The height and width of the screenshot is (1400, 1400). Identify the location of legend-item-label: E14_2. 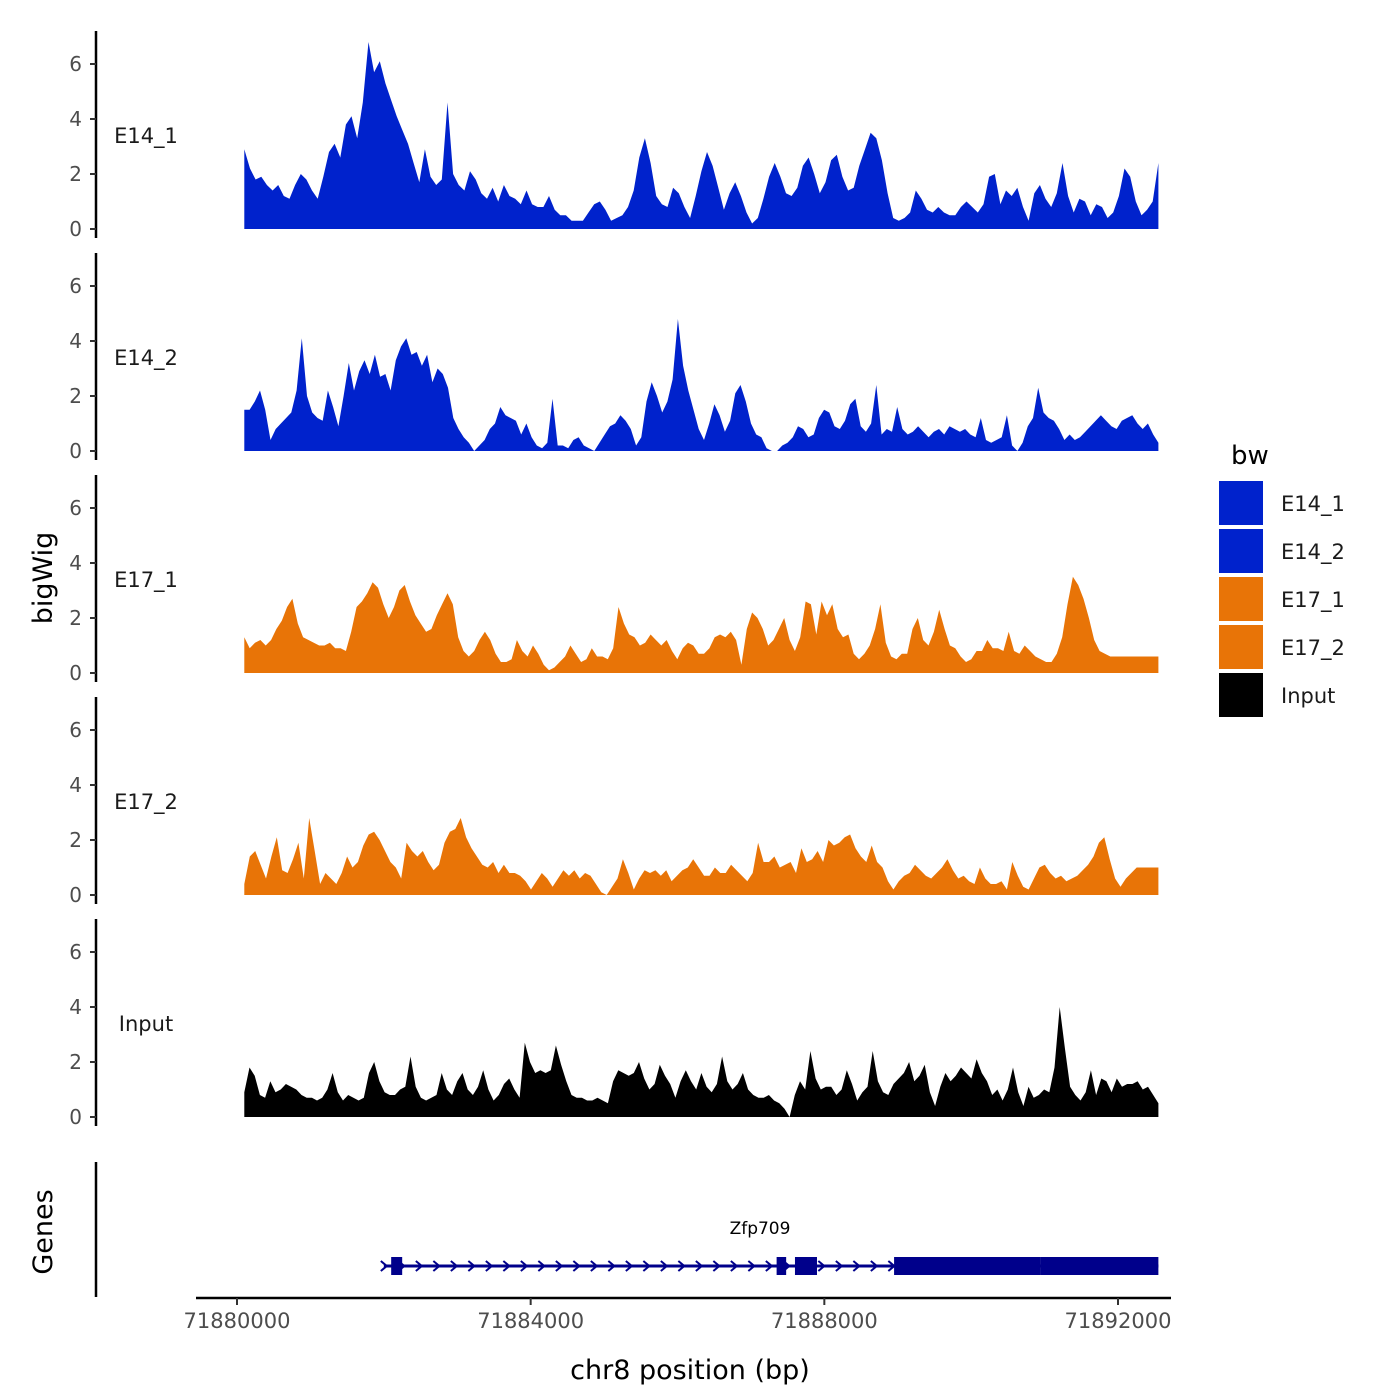
(1313, 552).